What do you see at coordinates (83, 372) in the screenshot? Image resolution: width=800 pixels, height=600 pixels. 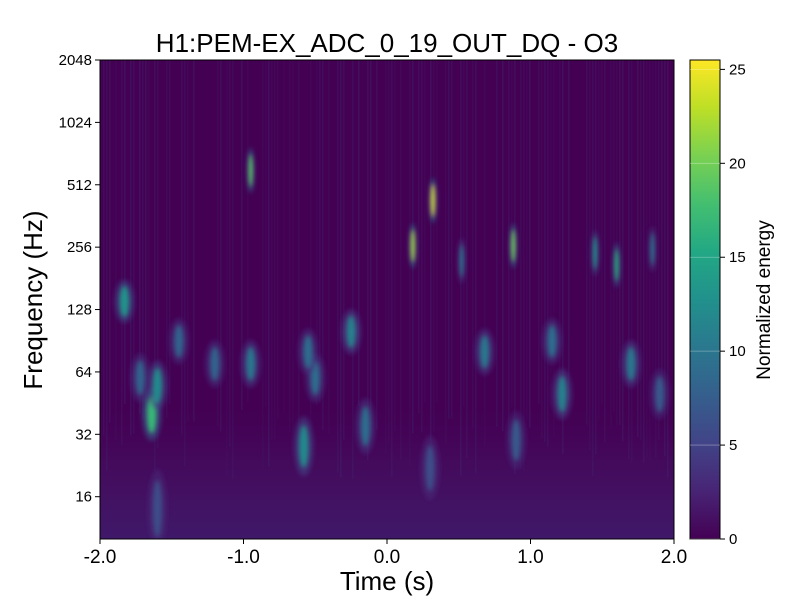 I see `y-tick-label: 64` at bounding box center [83, 372].